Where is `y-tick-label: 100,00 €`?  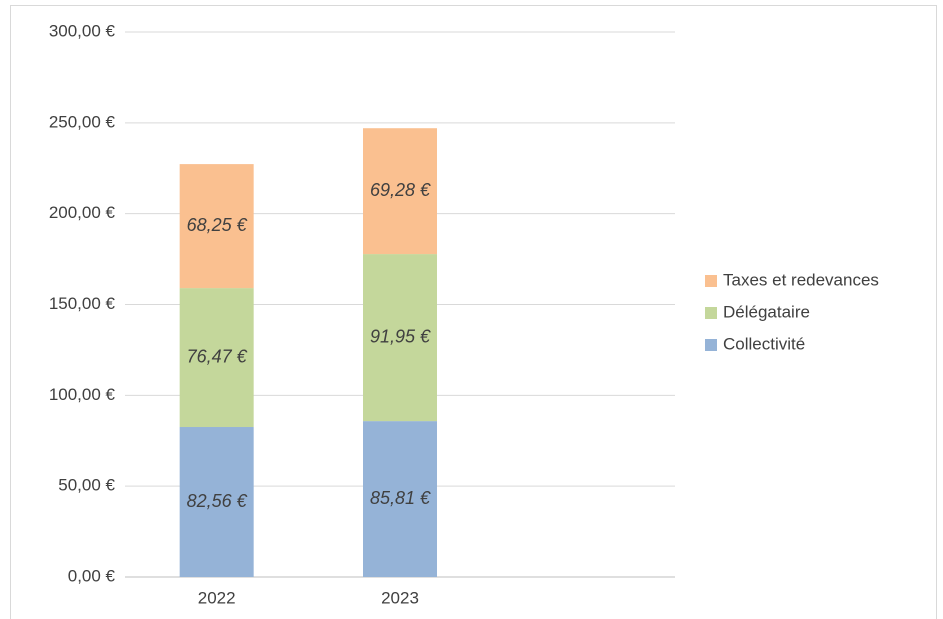 y-tick-label: 100,00 € is located at coordinates (82, 394).